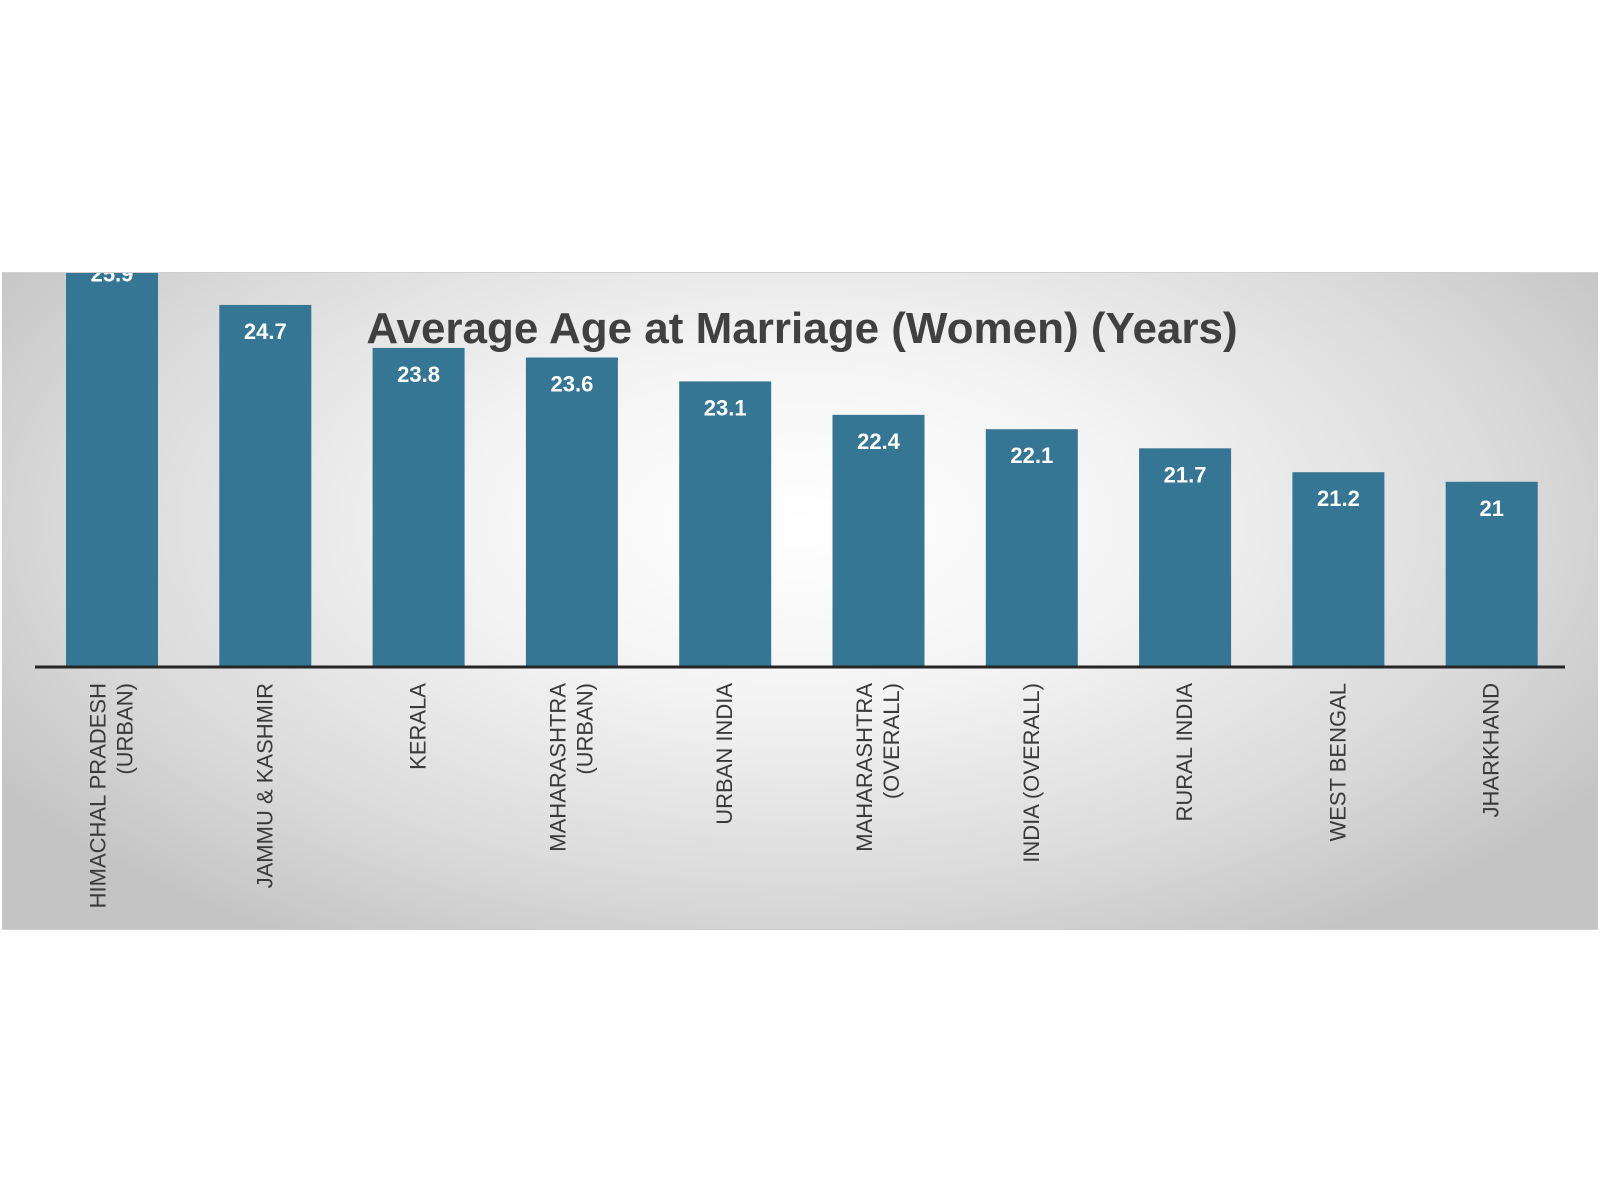  I want to click on bar-value-label: 23.1, so click(725, 407).